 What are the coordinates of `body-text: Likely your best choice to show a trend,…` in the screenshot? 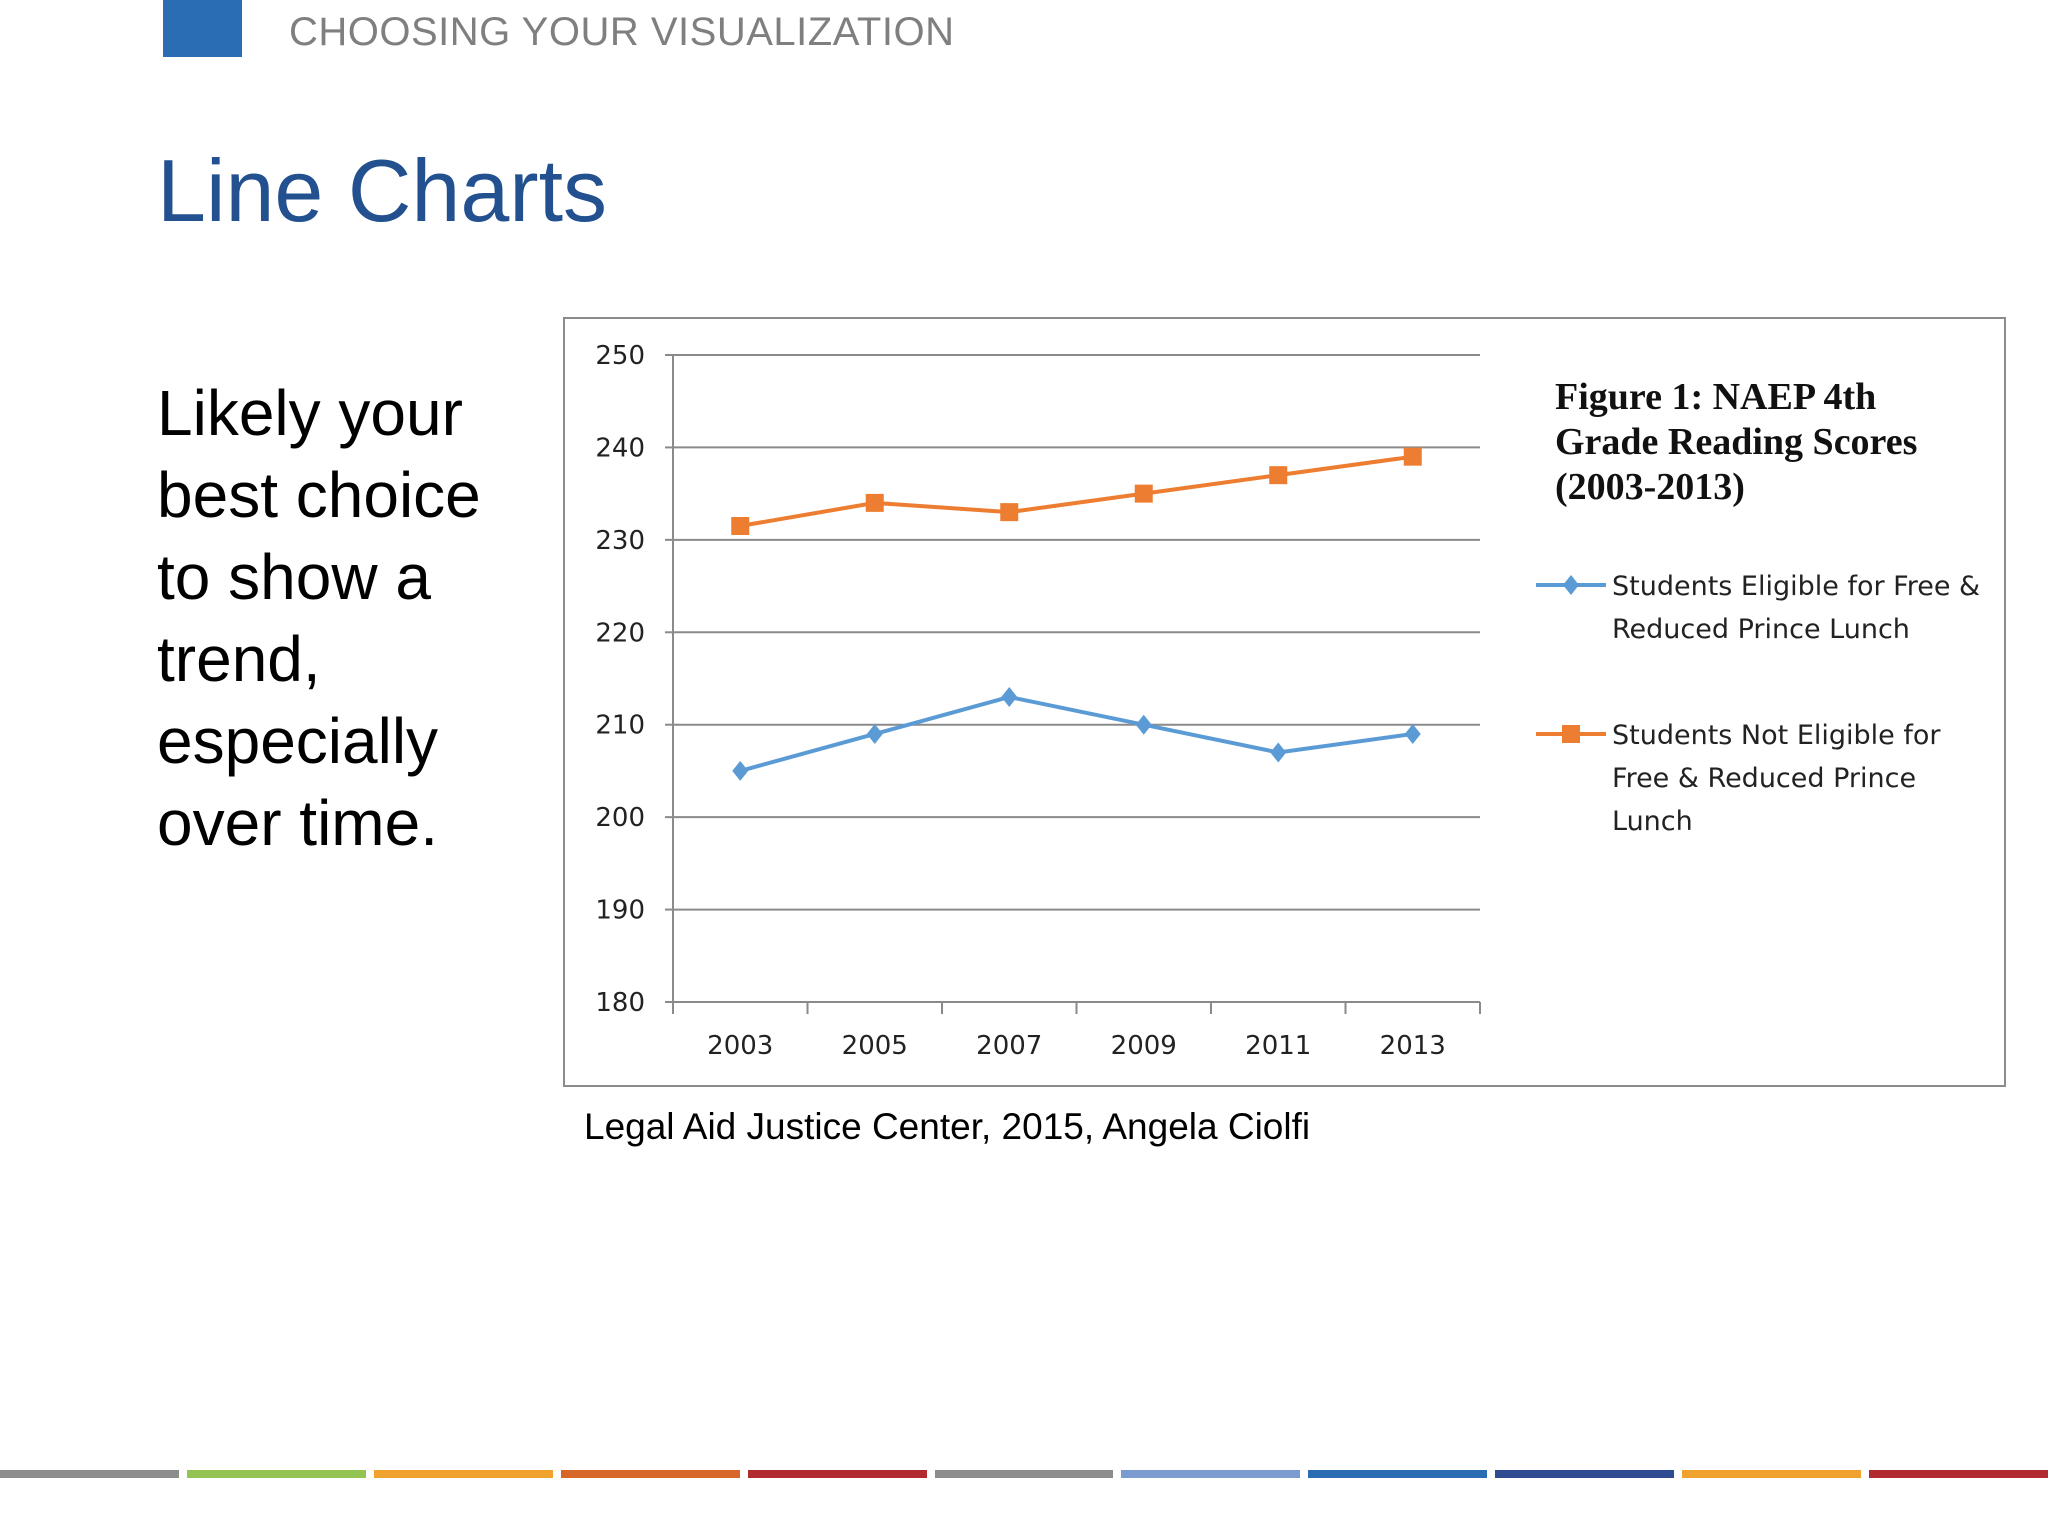 It's located at (319, 618).